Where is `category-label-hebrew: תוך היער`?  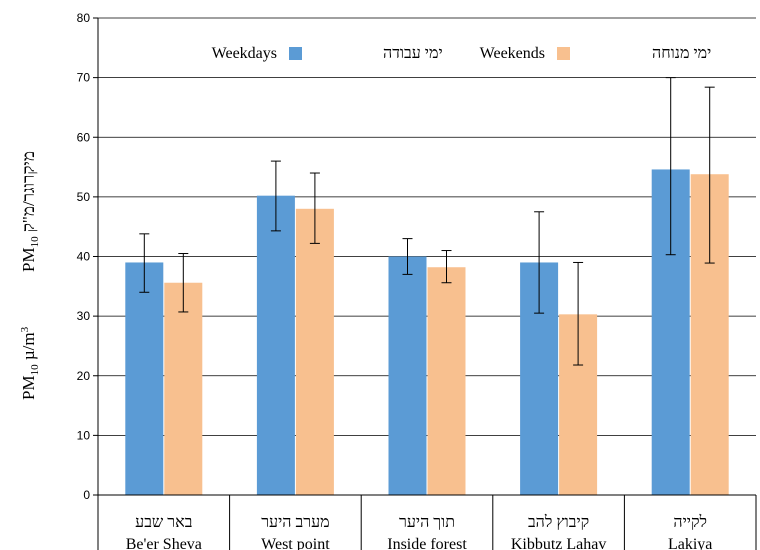
category-label-hebrew: תוך היער is located at coordinates (427, 522).